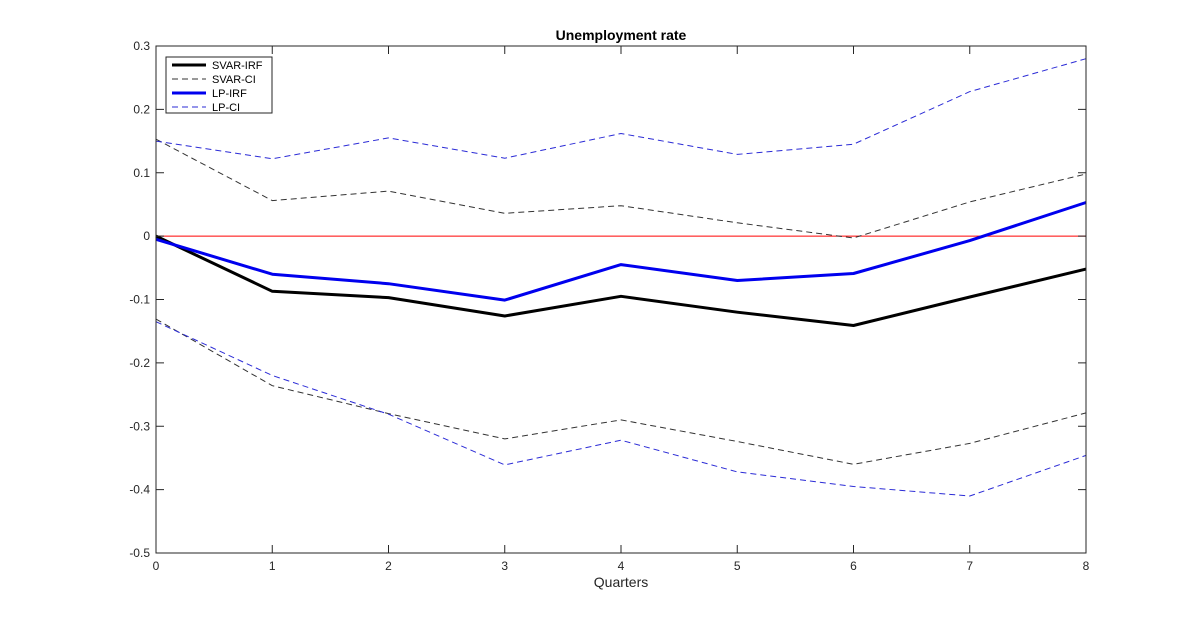 This screenshot has height=627, width=1200. What do you see at coordinates (139, 553) in the screenshot?
I see `y-tick-label: -0.5` at bounding box center [139, 553].